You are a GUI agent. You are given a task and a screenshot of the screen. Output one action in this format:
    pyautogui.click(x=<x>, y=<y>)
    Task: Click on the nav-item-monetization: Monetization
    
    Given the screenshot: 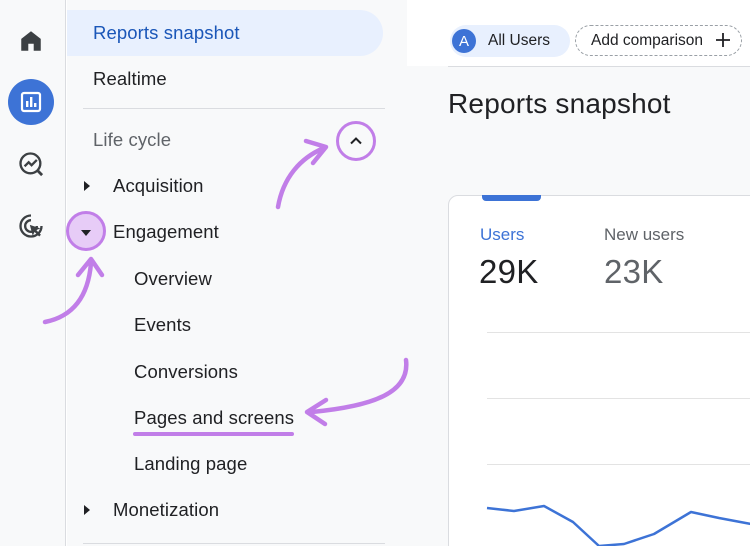 What is the action you would take?
    pyautogui.click(x=166, y=509)
    